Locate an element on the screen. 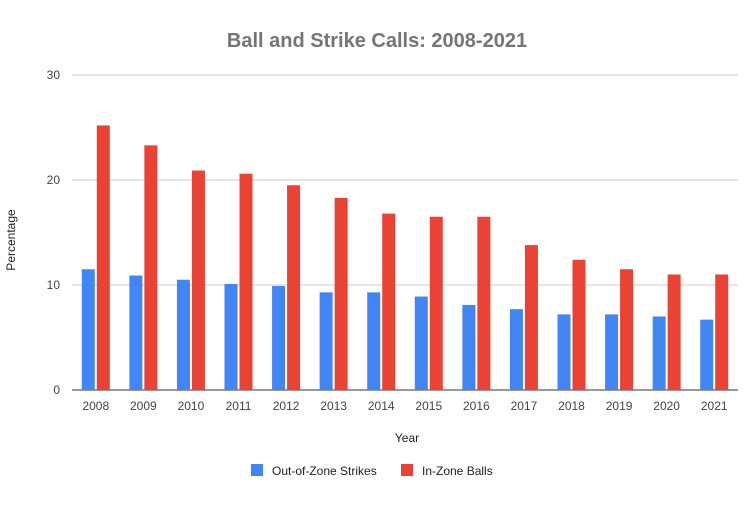 The width and height of the screenshot is (753, 507). chart-title: Ball and Strike Calls: 2008-2021 is located at coordinates (377, 41).